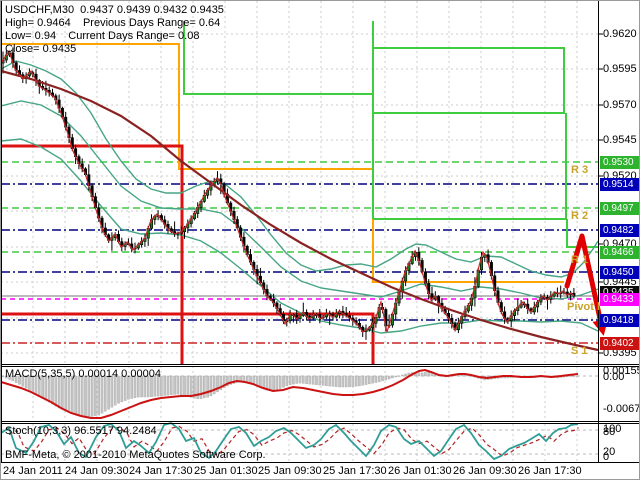  I want to click on time-axis-label: 25 Jan 01:30, so click(226, 471).